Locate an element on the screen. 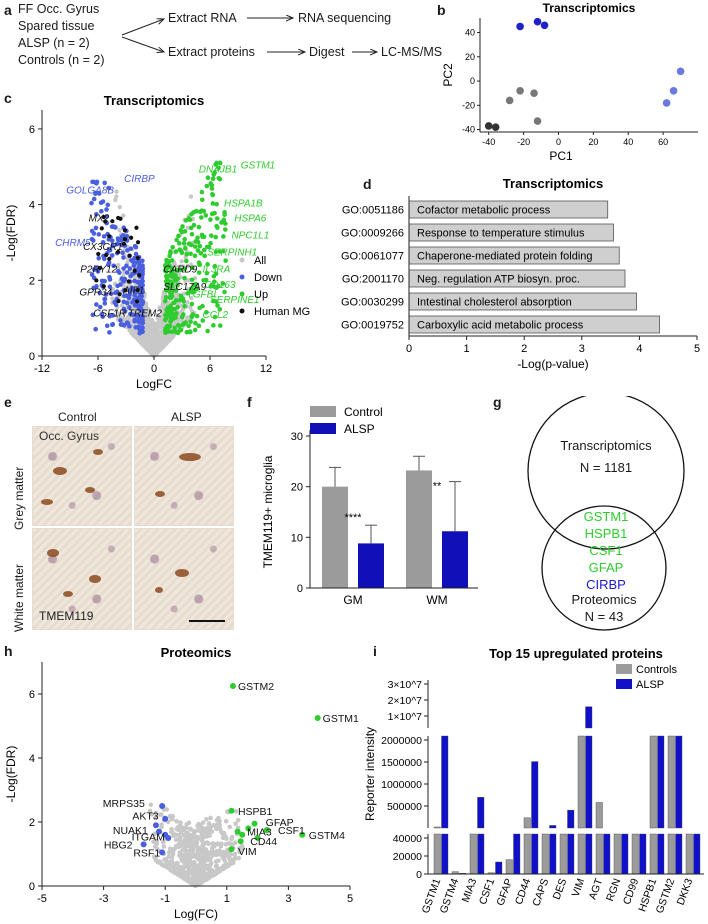 This screenshot has height=924, width=708. volcano-c-gene-label: CIRBP is located at coordinates (139, 179).